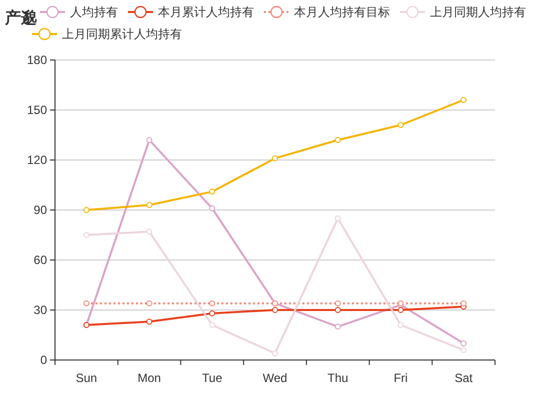 The width and height of the screenshot is (550, 420). What do you see at coordinates (338, 378) in the screenshot?
I see `x-tick-label: Thu` at bounding box center [338, 378].